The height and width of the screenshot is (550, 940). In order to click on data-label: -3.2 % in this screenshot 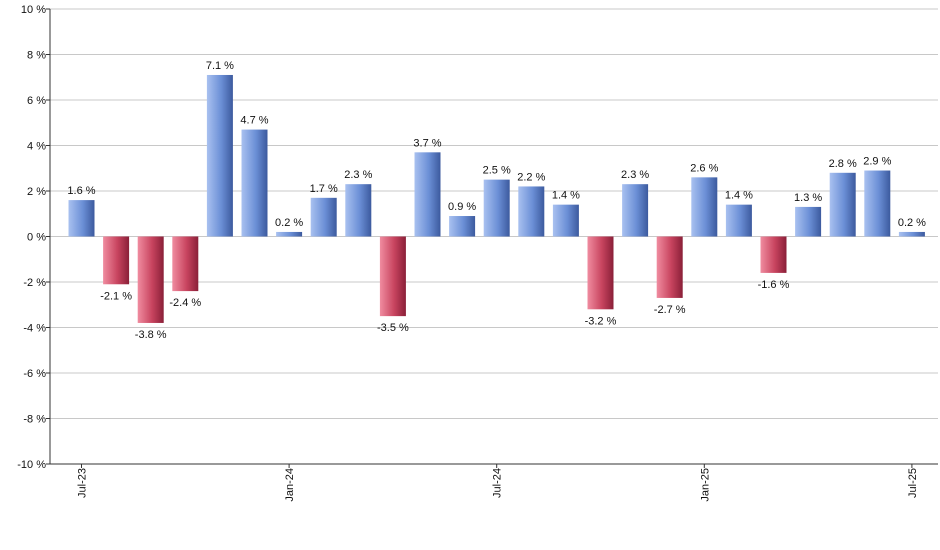, I will do `click(601, 321)`.